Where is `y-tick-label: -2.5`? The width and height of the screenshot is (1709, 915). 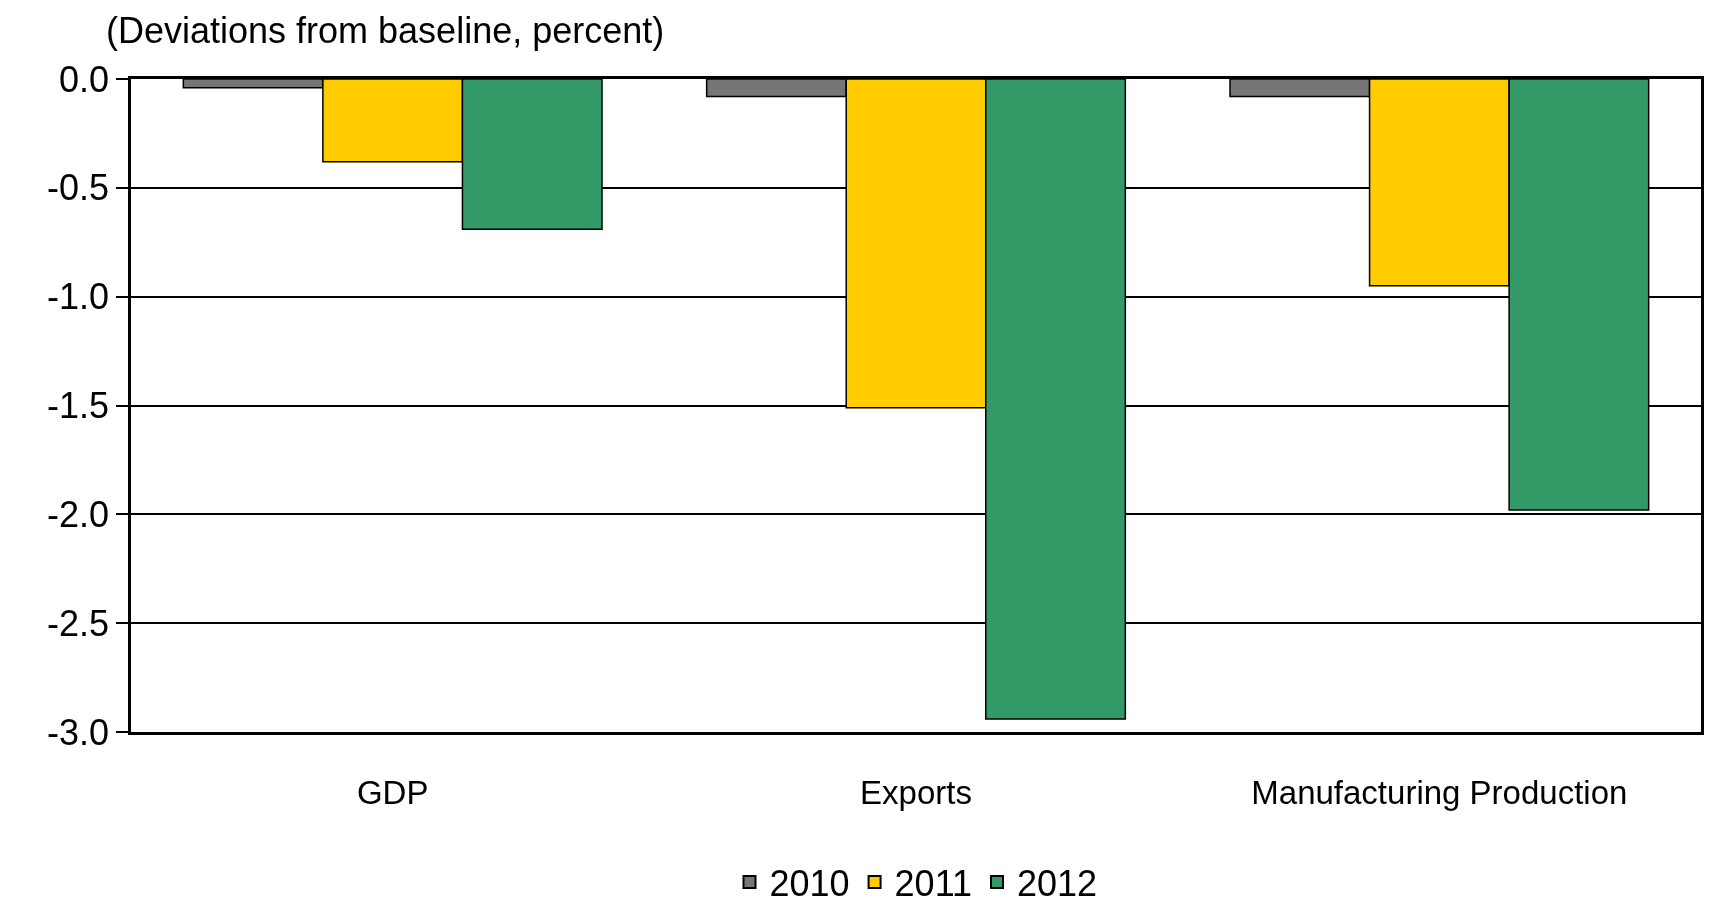
y-tick-label: -2.5 is located at coordinates (78, 623).